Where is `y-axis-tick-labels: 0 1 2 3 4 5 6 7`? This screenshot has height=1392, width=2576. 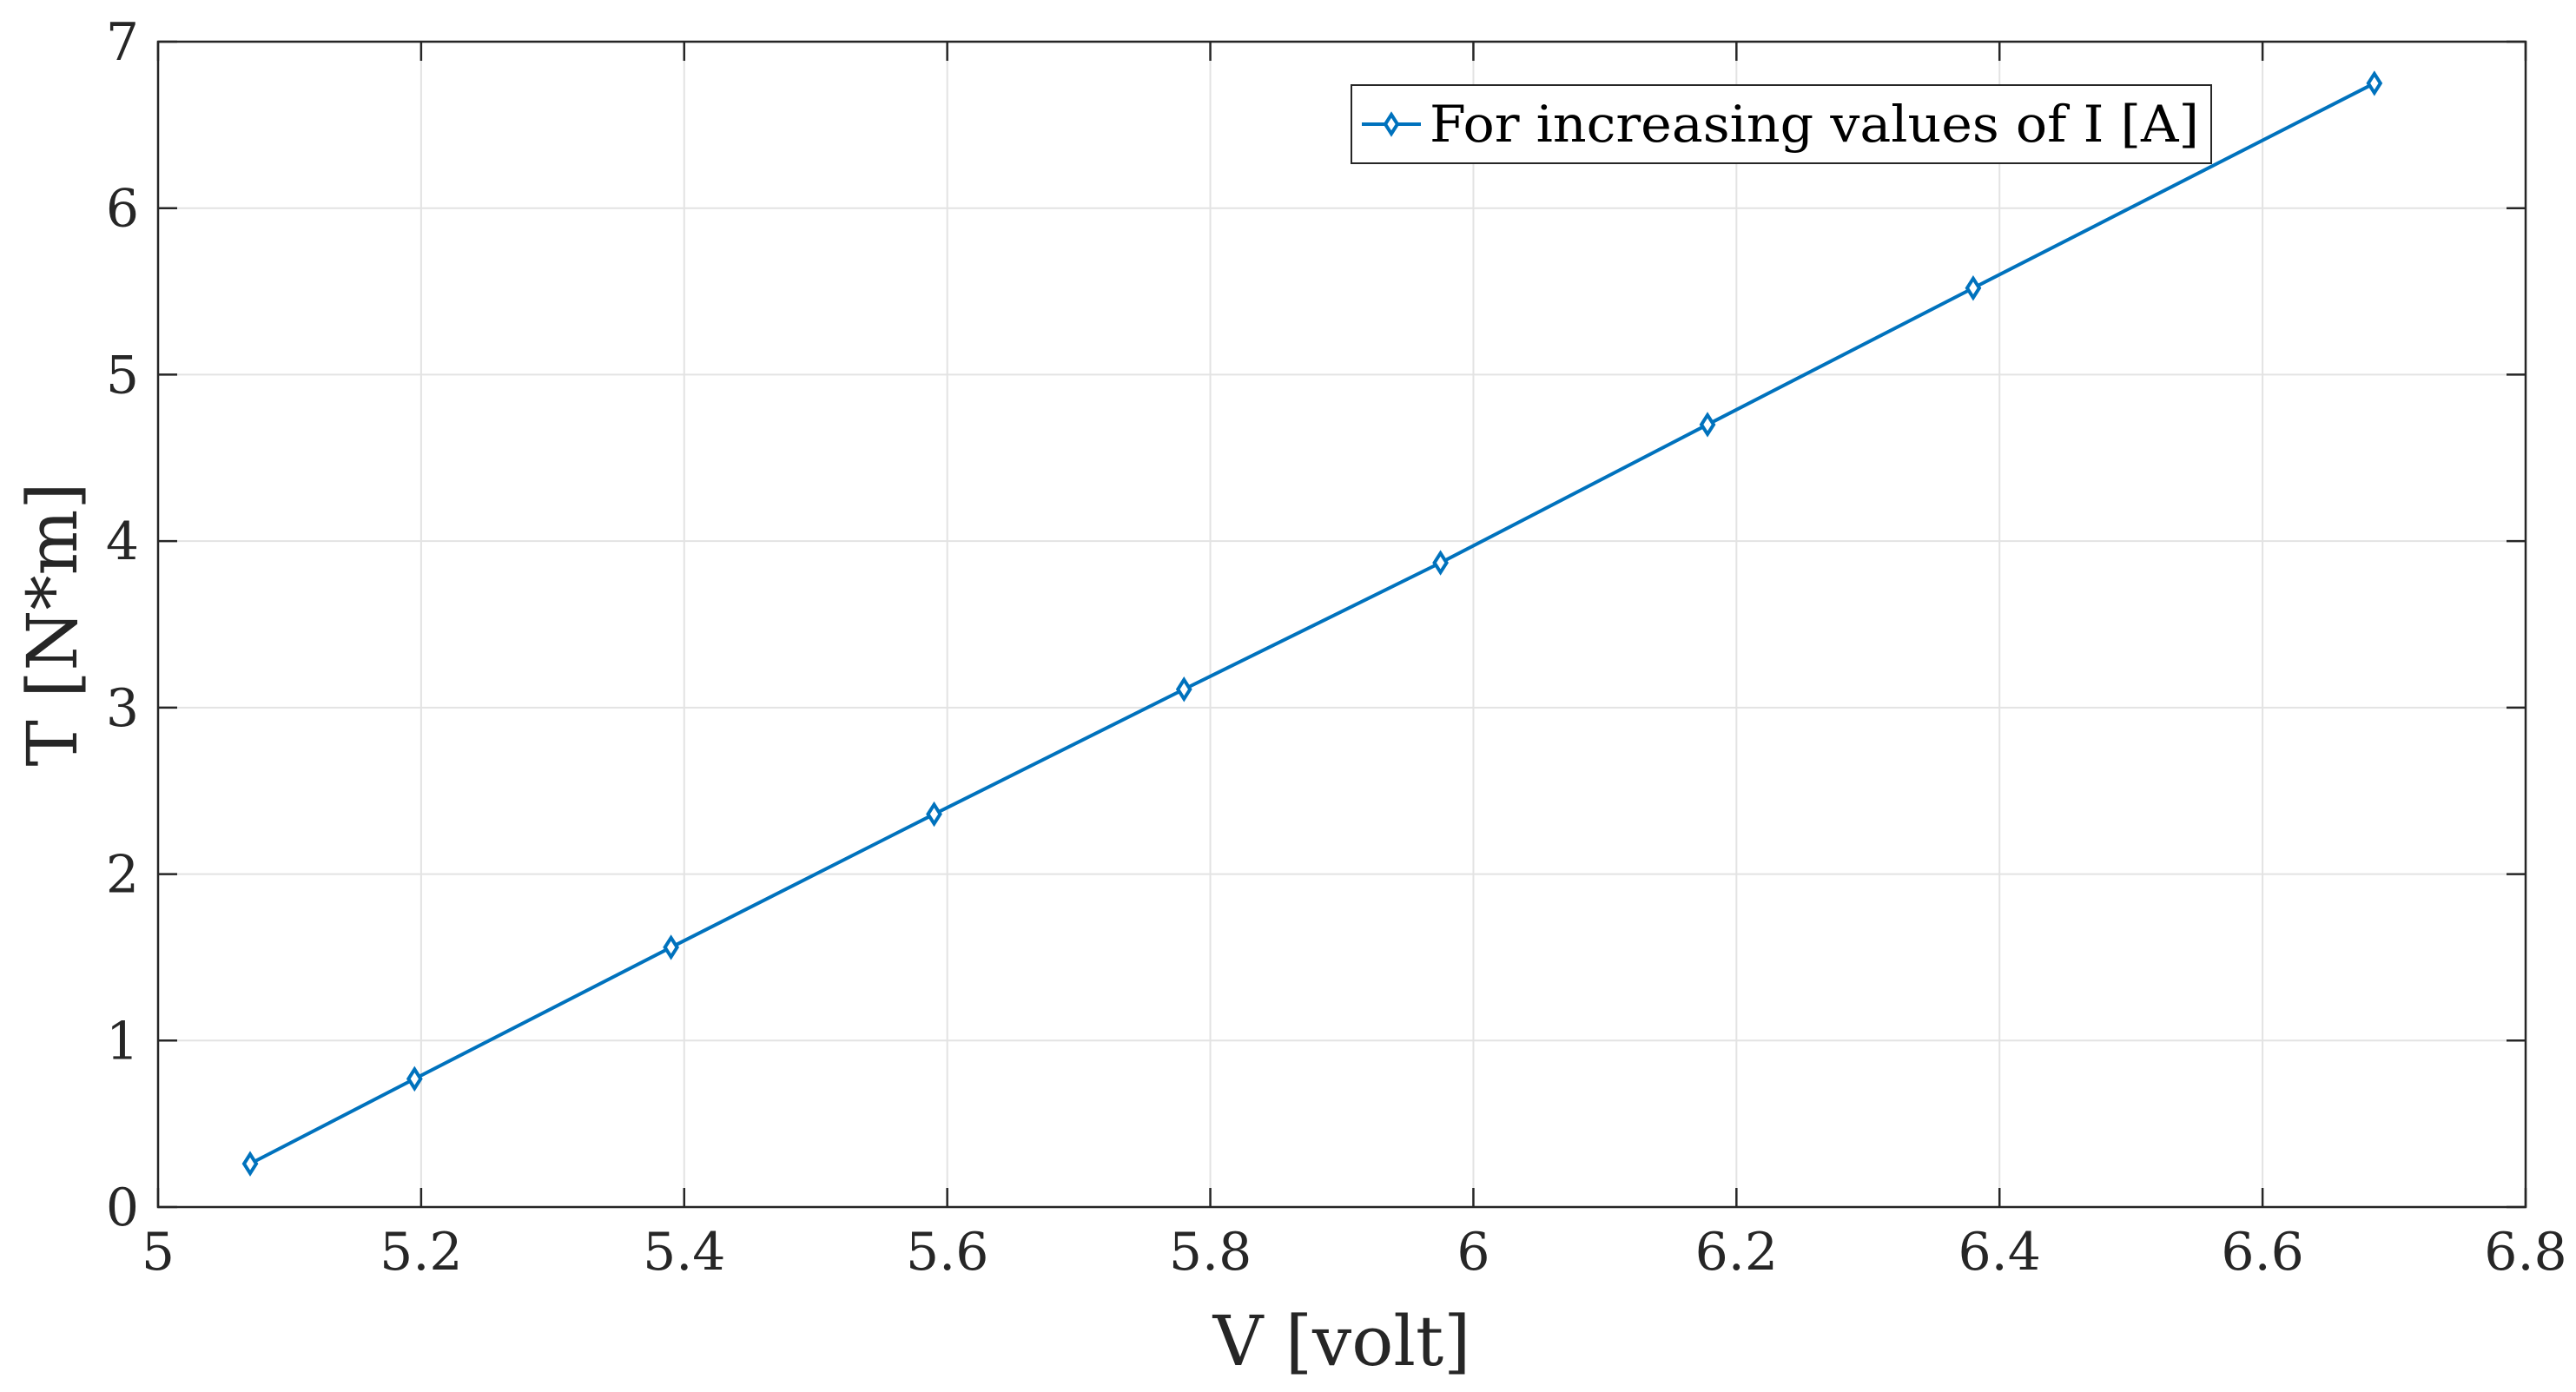
y-axis-tick-labels: 0 1 2 3 4 5 6 7 is located at coordinates (122, 625).